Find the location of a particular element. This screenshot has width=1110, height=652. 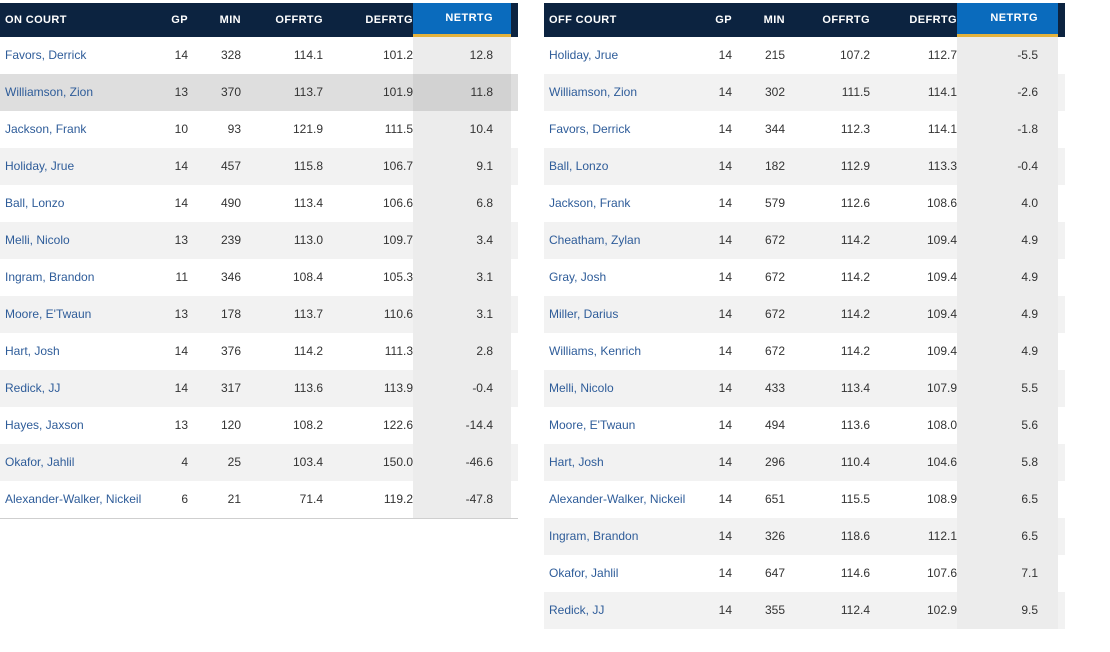

table-header: OFF COURT GP MIN OFFRTG DEFRTG NETRTG is located at coordinates (804, 20).